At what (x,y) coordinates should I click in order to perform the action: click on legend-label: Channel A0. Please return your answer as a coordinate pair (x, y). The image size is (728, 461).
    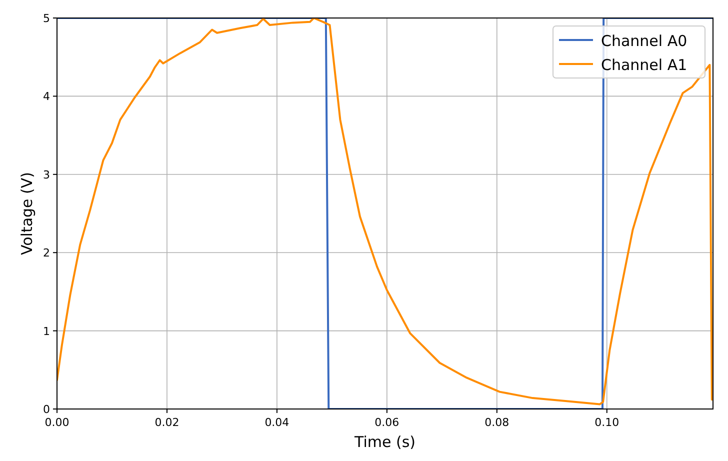
    Looking at the image, I should click on (644, 41).